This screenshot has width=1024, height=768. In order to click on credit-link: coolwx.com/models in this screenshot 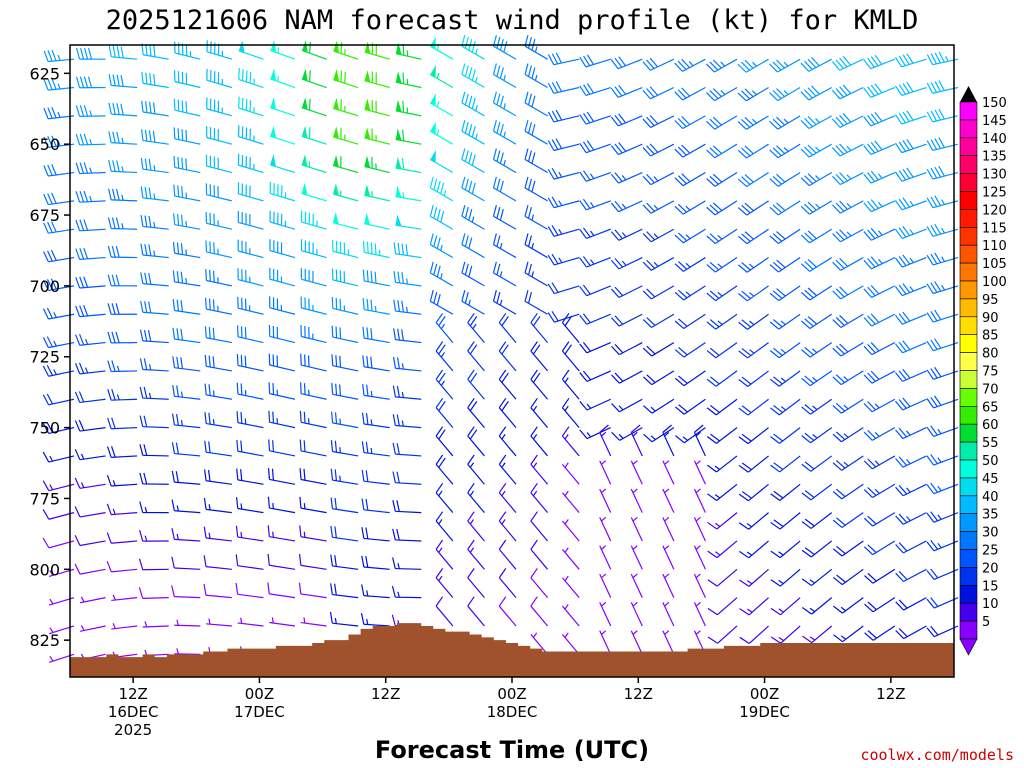, I will do `click(937, 755)`.